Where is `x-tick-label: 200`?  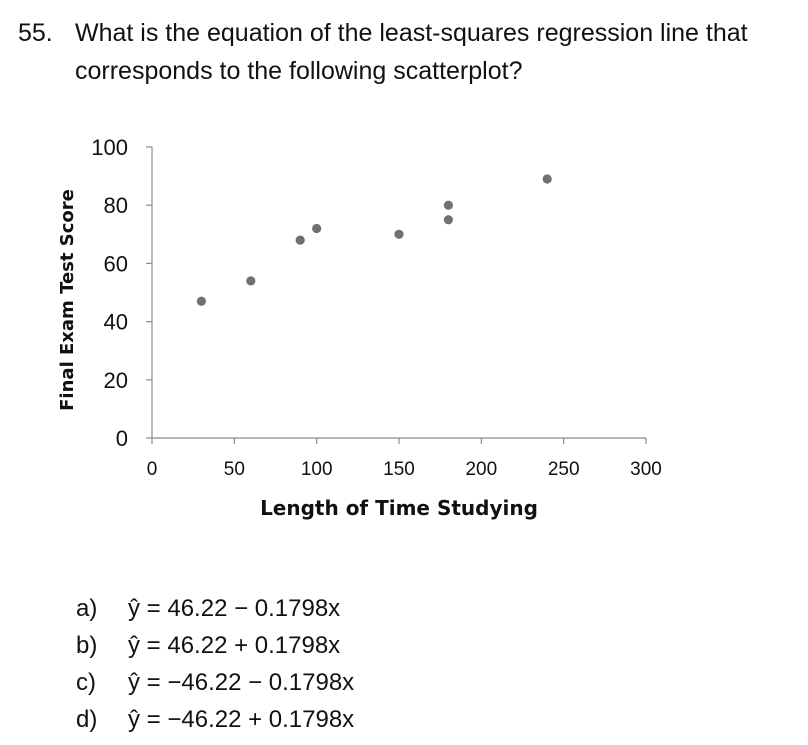
x-tick-label: 200 is located at coordinates (481, 469).